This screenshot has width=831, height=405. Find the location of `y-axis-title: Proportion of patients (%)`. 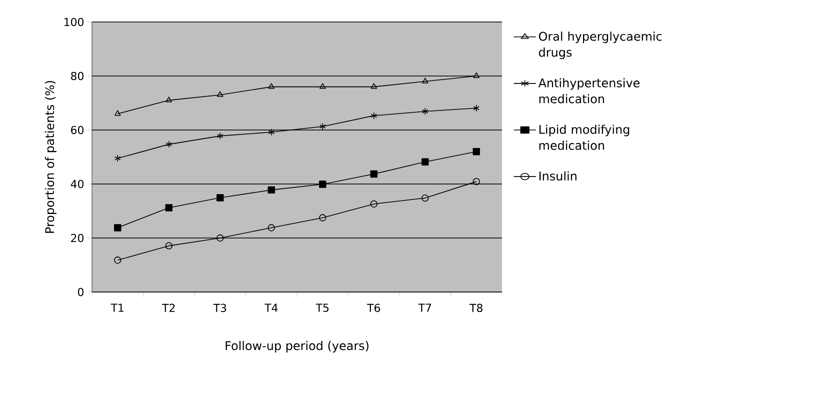

y-axis-title: Proportion of patients (%) is located at coordinates (50, 156).